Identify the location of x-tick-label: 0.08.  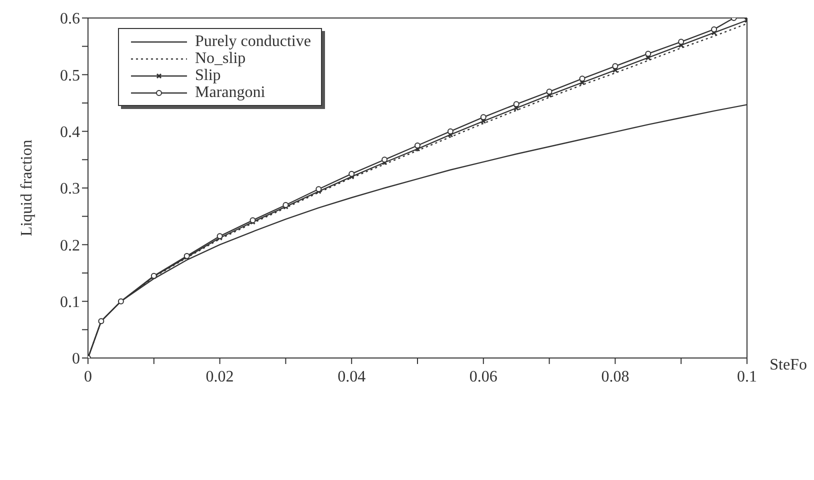
(615, 377).